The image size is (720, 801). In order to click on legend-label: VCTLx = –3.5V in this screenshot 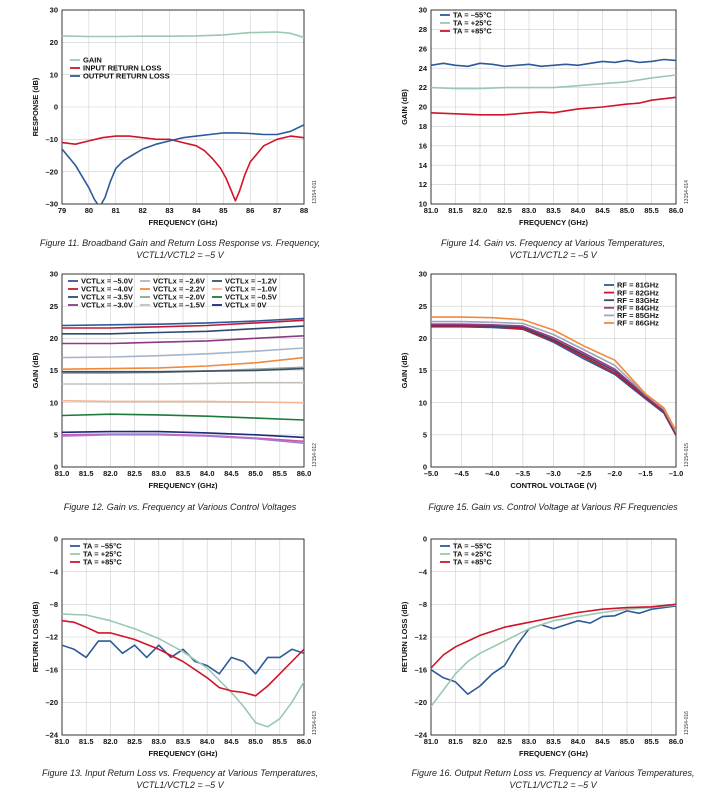, I will do `click(107, 297)`.